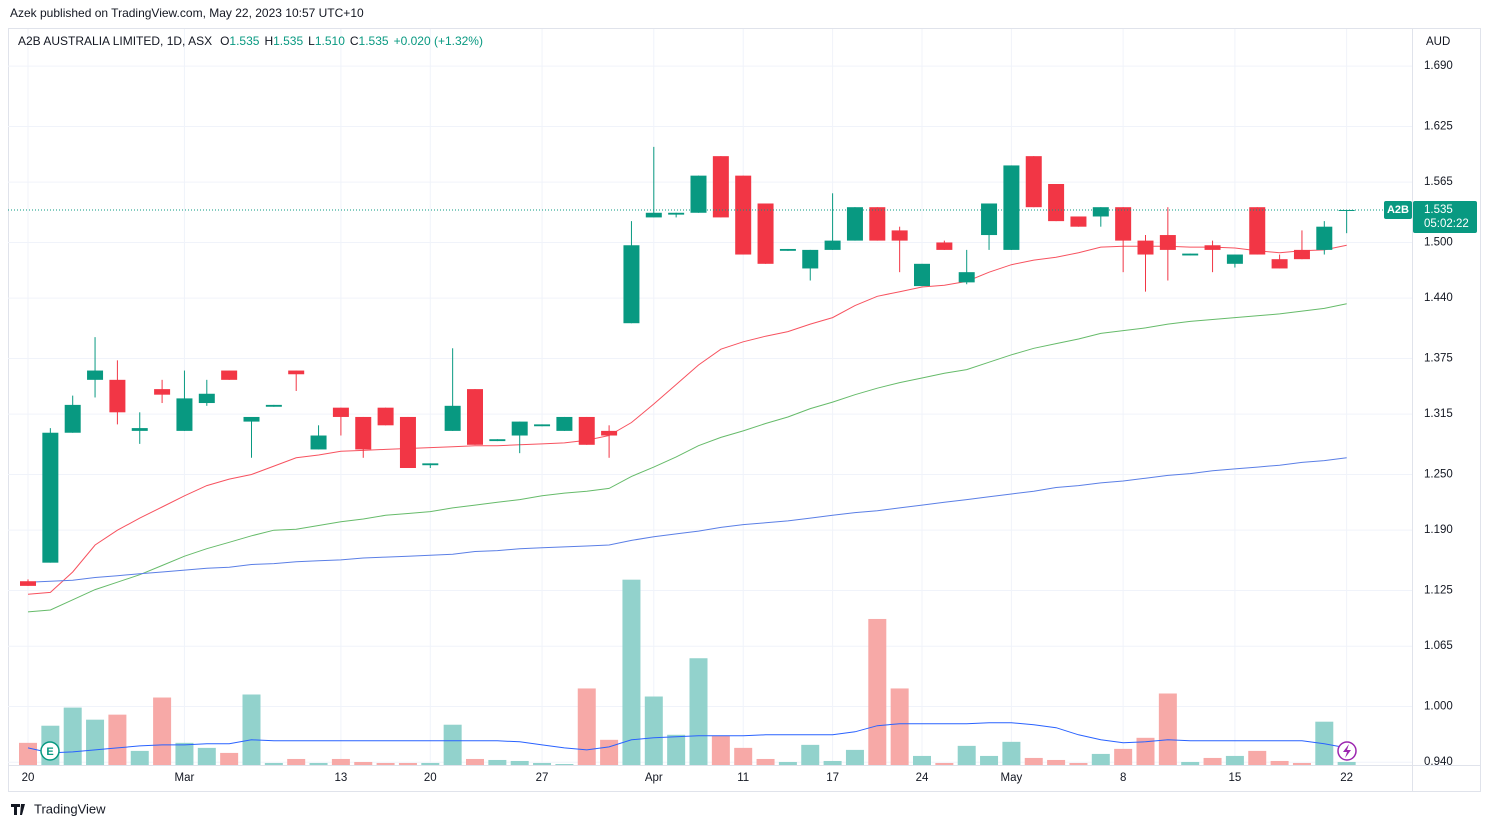  What do you see at coordinates (1438, 646) in the screenshot?
I see `y-tick-label: 1.065` at bounding box center [1438, 646].